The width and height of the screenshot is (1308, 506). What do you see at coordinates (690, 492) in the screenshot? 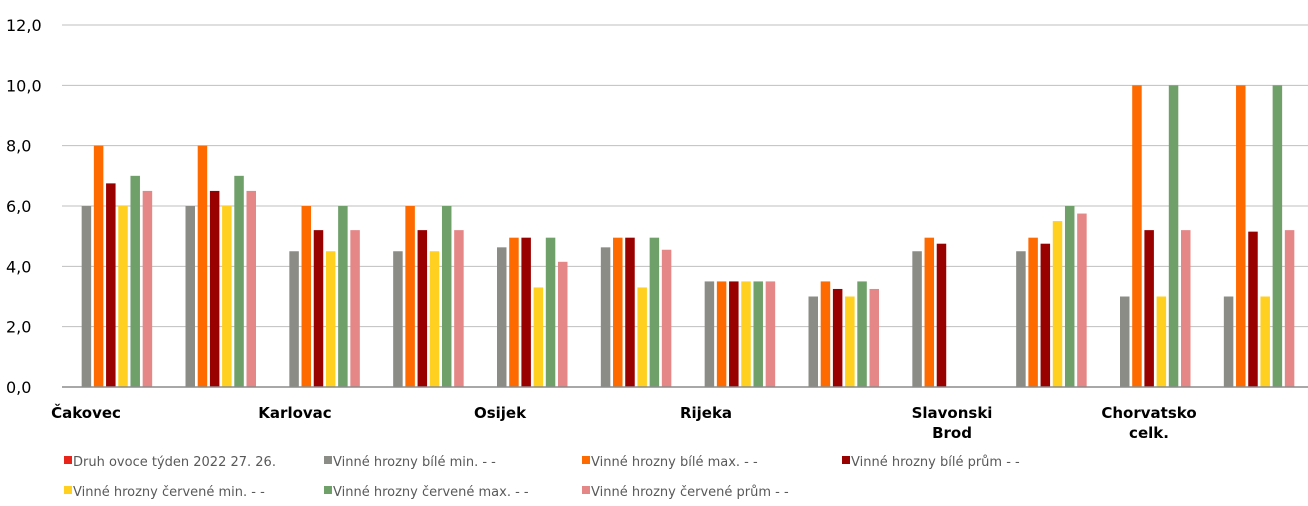
I see `legend-label: Vinné hrozny červené prům - -` at bounding box center [690, 492].